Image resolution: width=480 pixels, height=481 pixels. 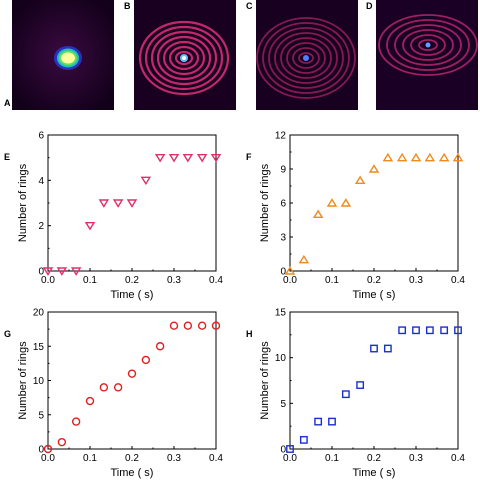 I want to click on image-panel-d, so click(x=427, y=55).